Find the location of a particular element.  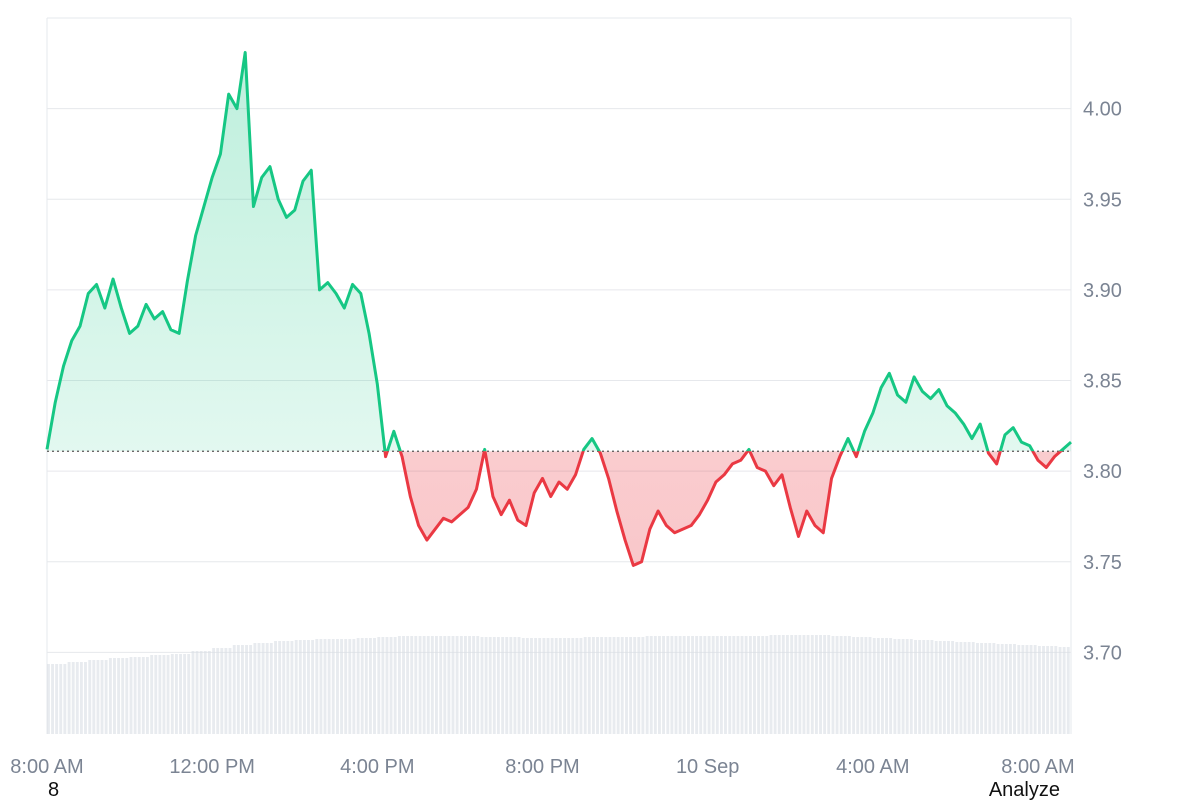

footer-left-label: 8 is located at coordinates (54, 790).